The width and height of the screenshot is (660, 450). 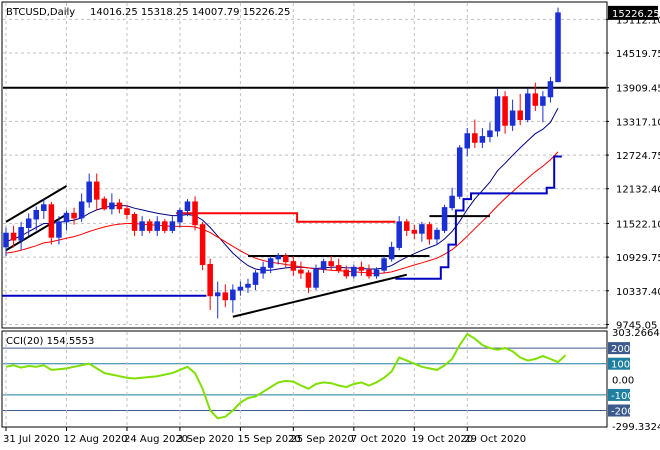 What do you see at coordinates (286, 217) in the screenshot?
I see `trailing-stop-high-line` at bounding box center [286, 217].